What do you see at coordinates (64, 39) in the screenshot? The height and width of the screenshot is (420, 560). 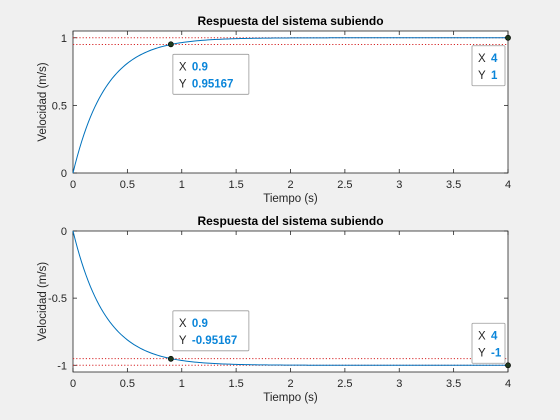 I see `y-tick-label: 1` at bounding box center [64, 39].